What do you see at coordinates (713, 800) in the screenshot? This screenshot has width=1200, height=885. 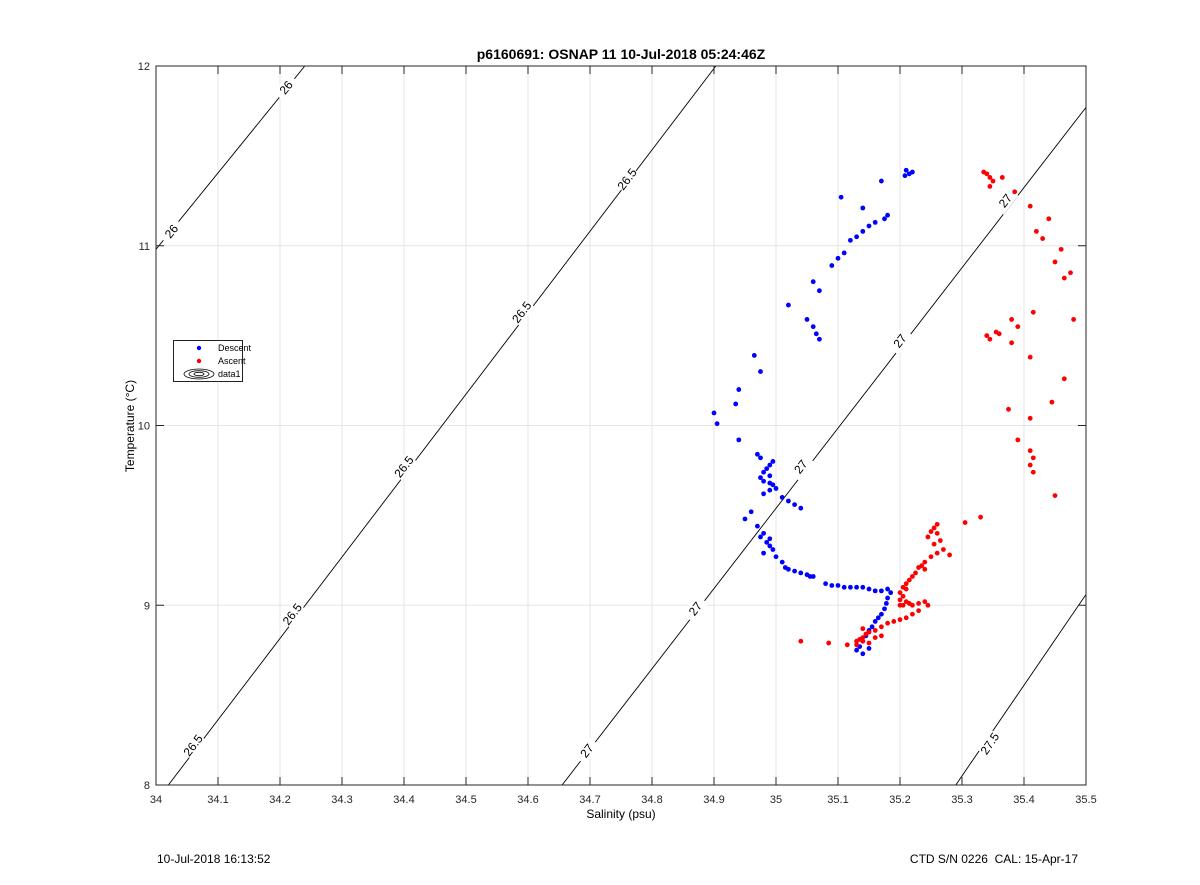 I see `x-tick-label: 34.9` at bounding box center [713, 800].